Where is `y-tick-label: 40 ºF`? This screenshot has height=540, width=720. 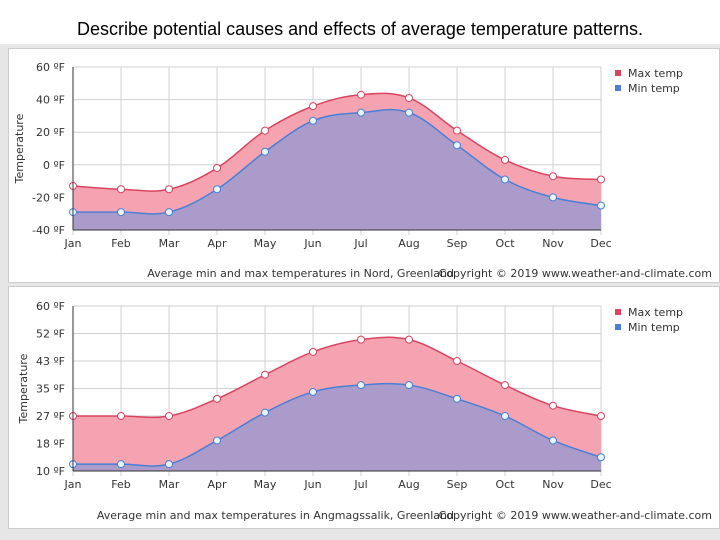
y-tick-label: 40 ºF is located at coordinates (50, 100).